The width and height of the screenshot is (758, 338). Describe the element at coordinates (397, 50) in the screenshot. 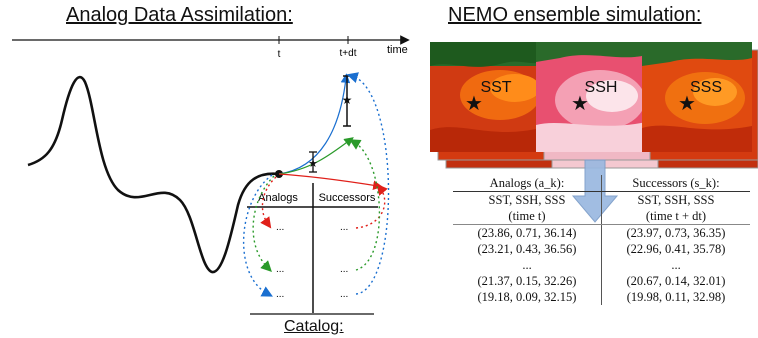

I see `axis-label-time: time` at that location.